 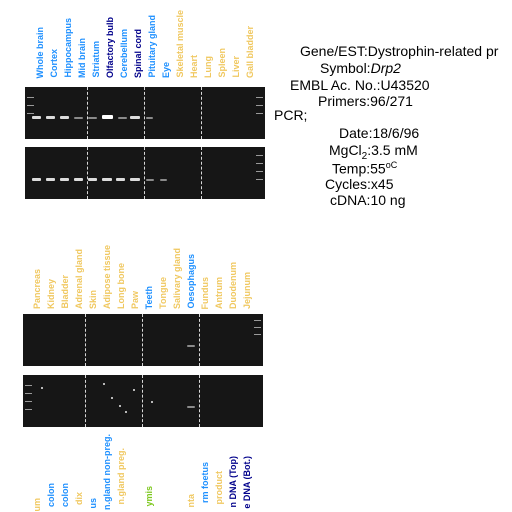 What do you see at coordinates (433, 51) in the screenshot?
I see `gene-value: Dystrophin-related pr` at bounding box center [433, 51].